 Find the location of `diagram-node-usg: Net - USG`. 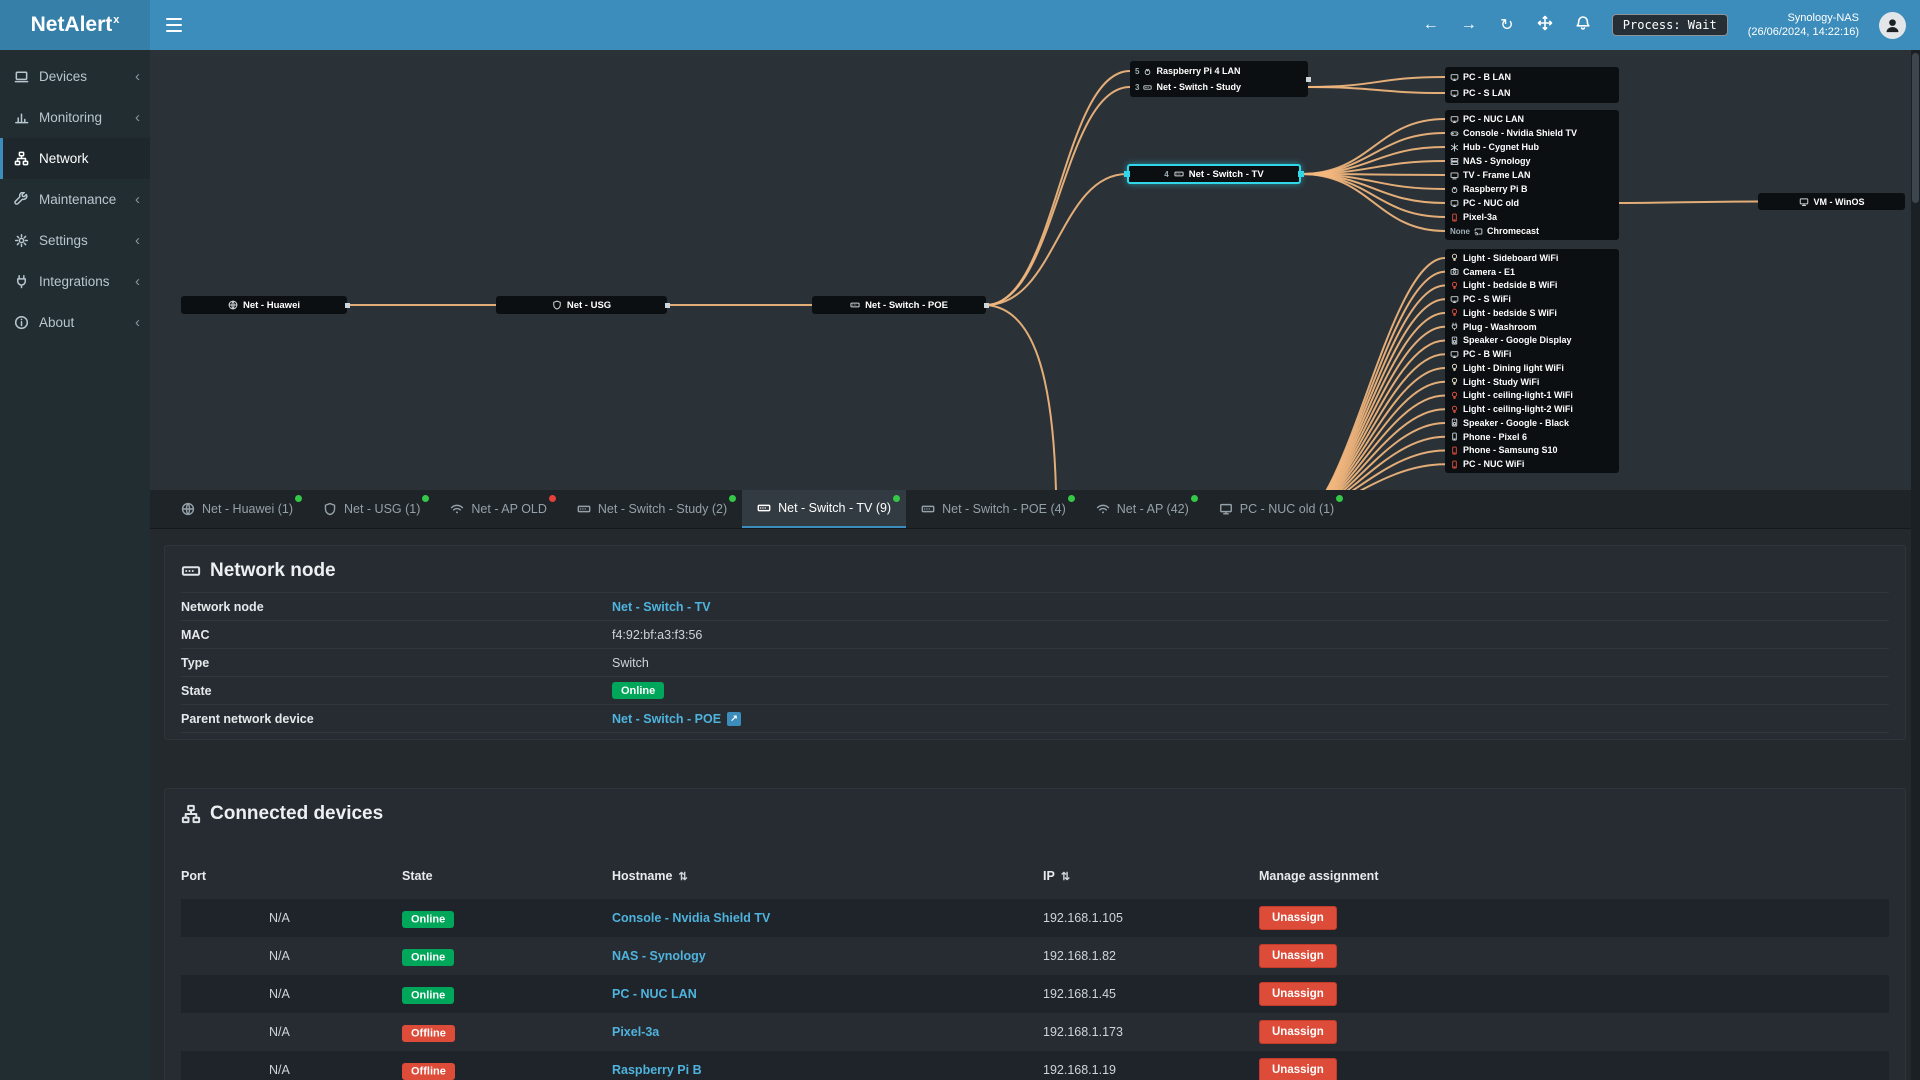

diagram-node-usg: Net - USG is located at coordinates (583, 305).